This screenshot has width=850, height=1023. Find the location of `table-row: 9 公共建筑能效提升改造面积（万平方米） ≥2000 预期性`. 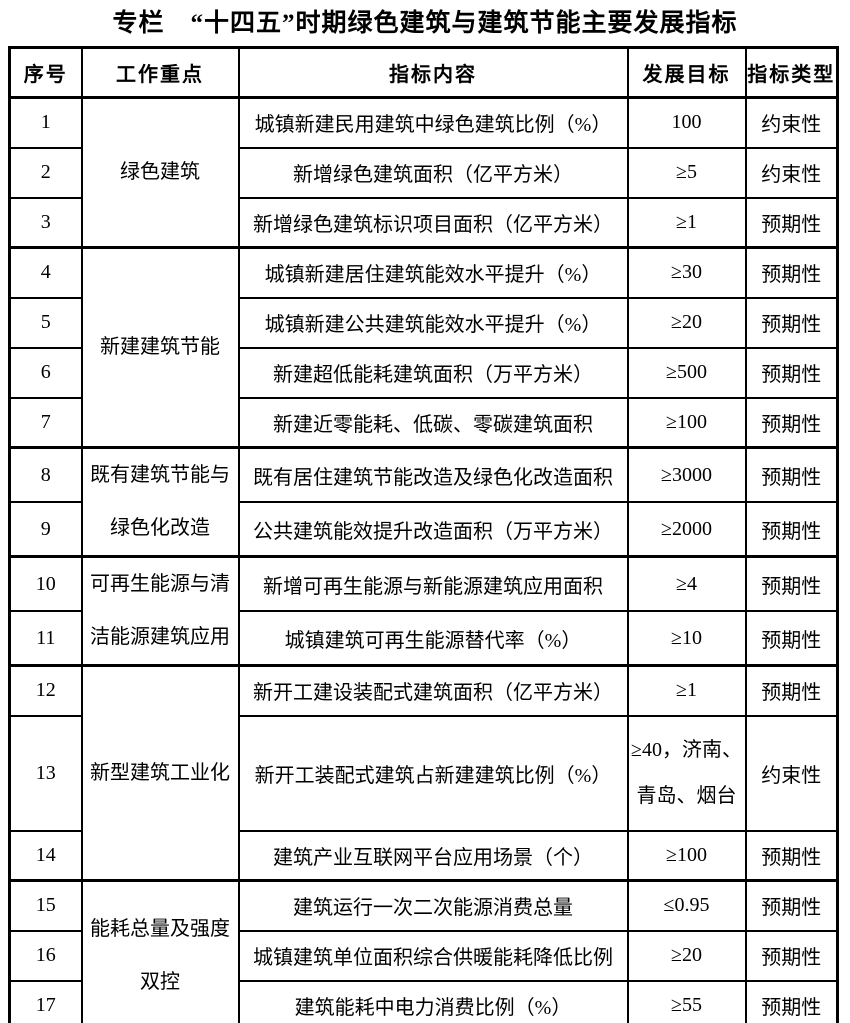

table-row: 9 公共建筑能效提升改造面积（万平方米） ≥2000 预期性 is located at coordinates (423, 529).